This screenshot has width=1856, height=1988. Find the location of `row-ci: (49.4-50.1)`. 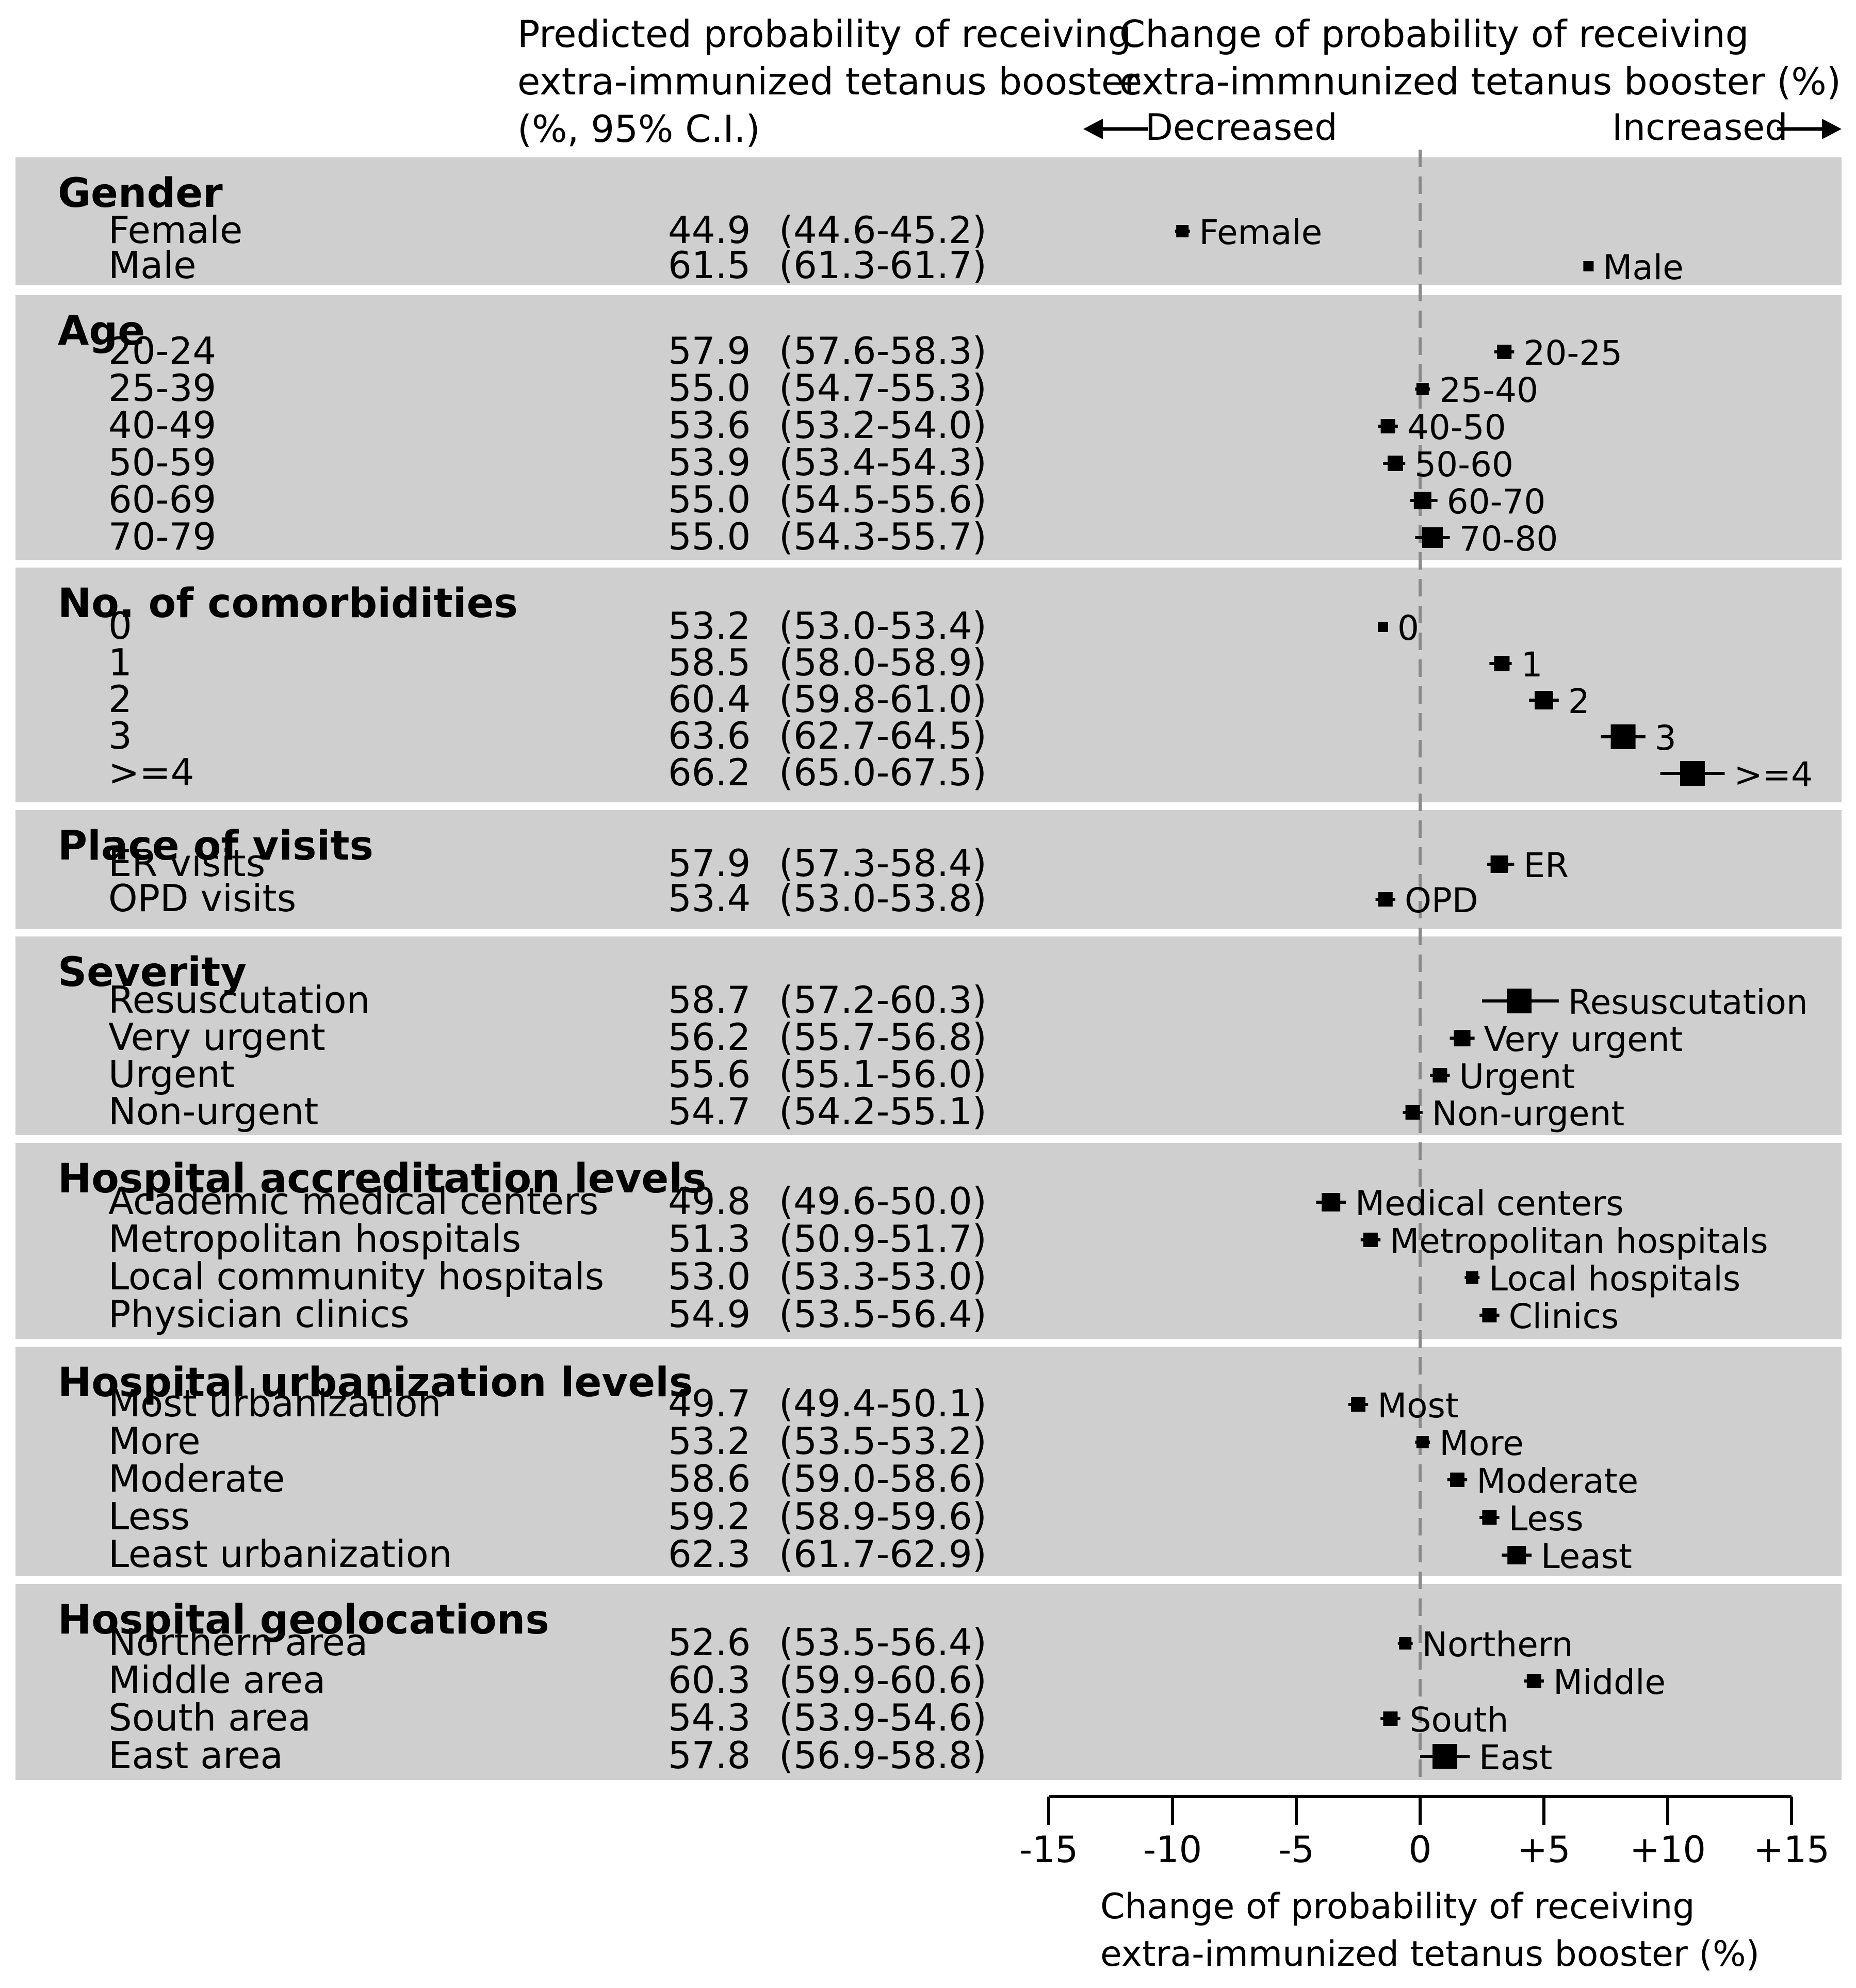

row-ci: (49.4-50.1) is located at coordinates (883, 1403).